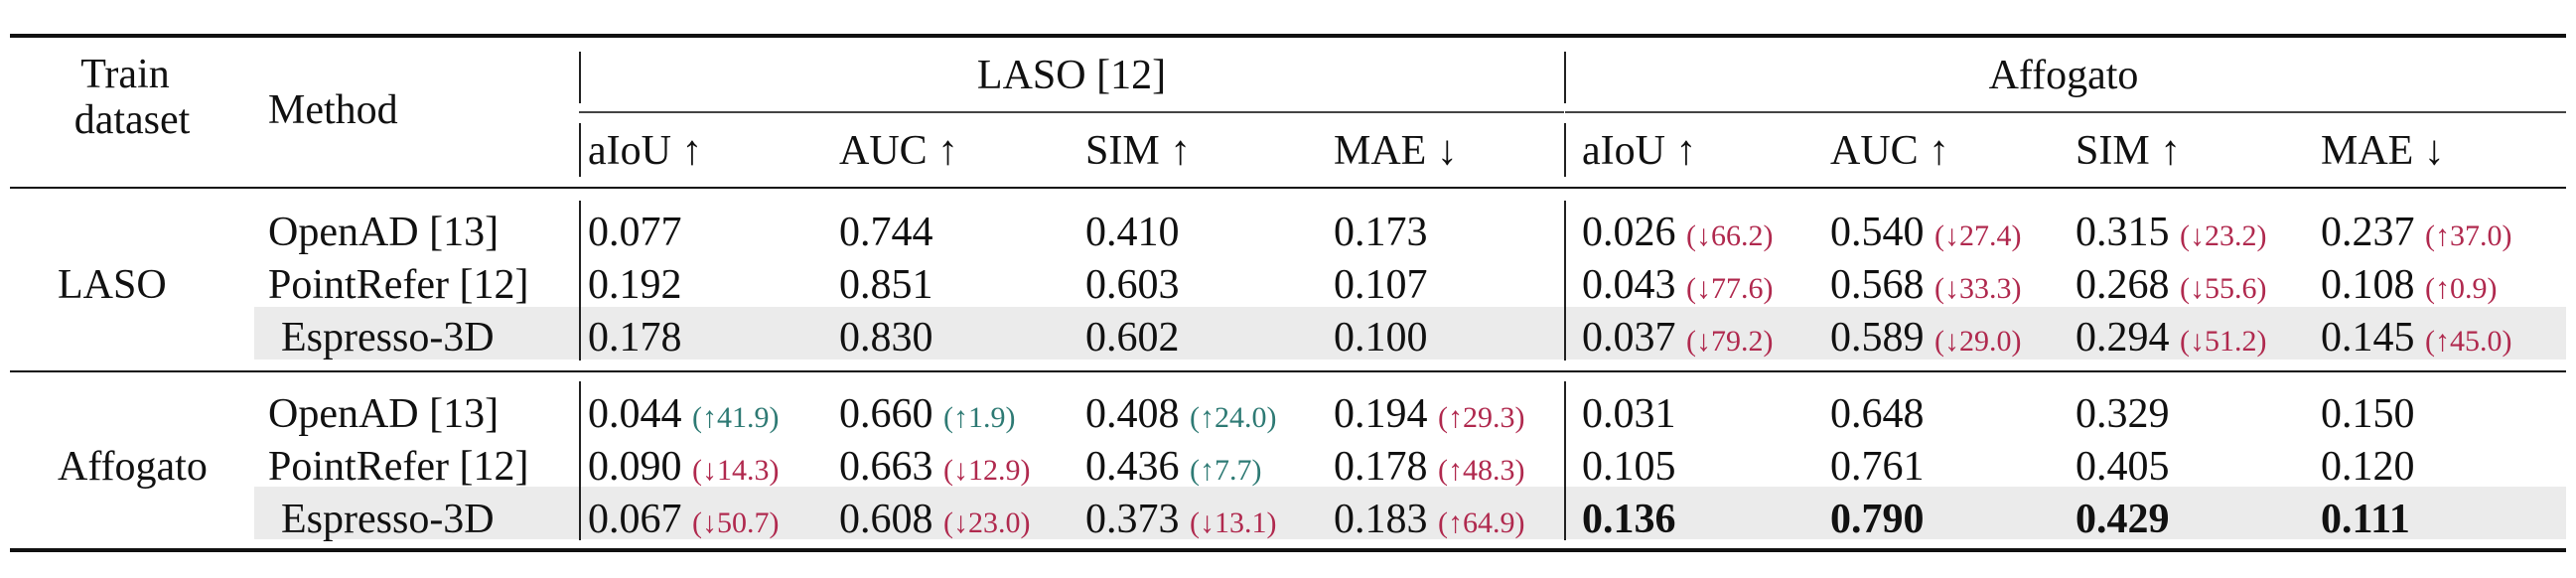 Image resolution: width=2576 pixels, height=578 pixels. I want to click on delta-value: (↑7.7), so click(1226, 471).